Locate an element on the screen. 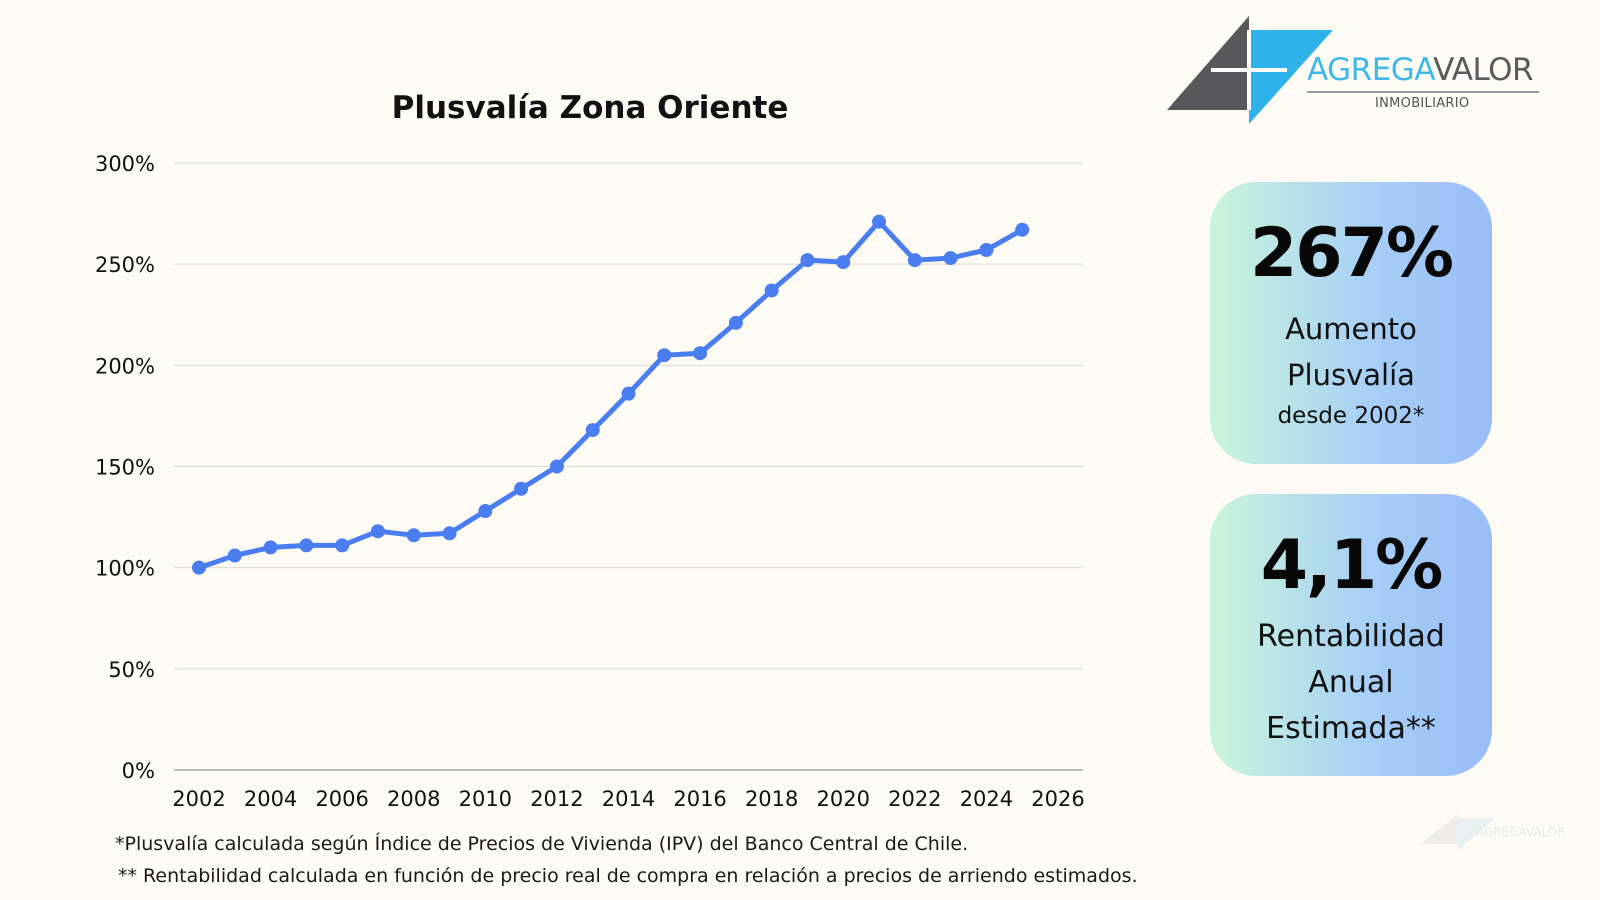 This screenshot has height=900, width=1600. x-tick-label: 2016 is located at coordinates (699, 798).